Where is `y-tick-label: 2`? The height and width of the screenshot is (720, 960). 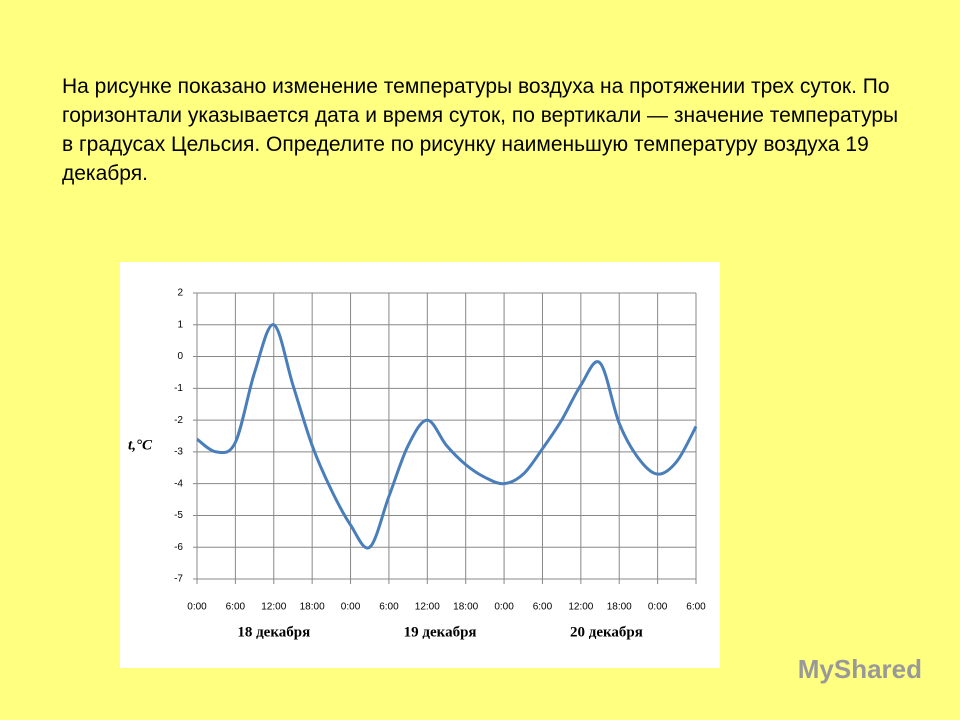 y-tick-label: 2 is located at coordinates (180, 293).